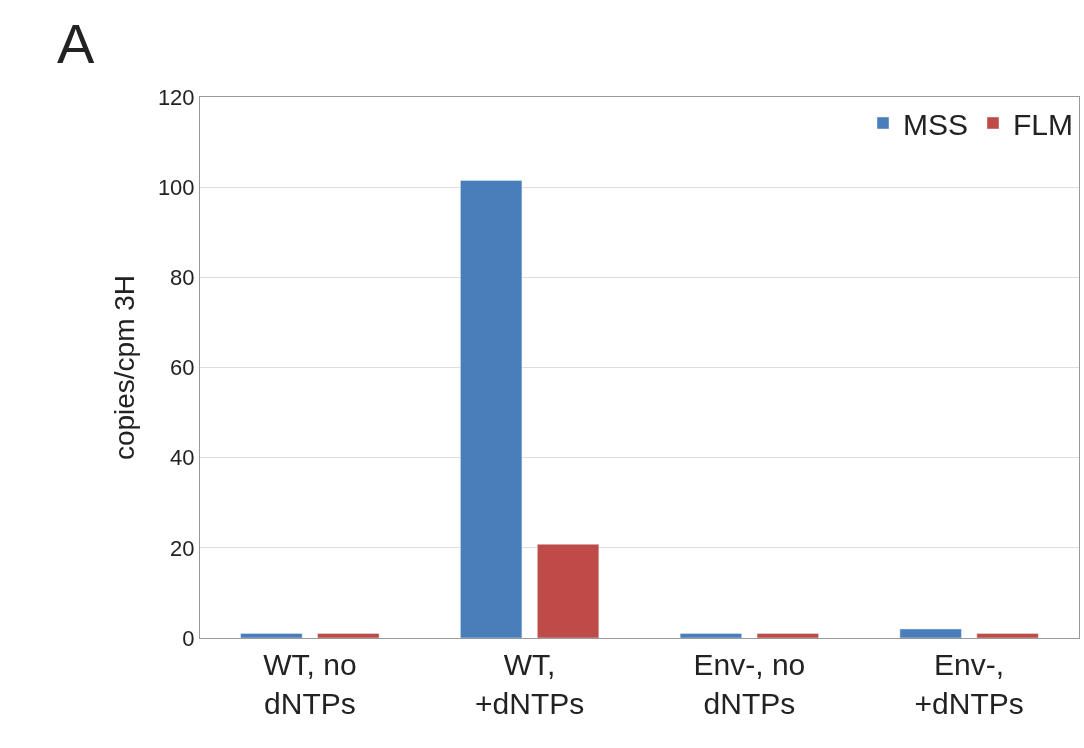 Image resolution: width=1084 pixels, height=748 pixels. What do you see at coordinates (76, 43) in the screenshot?
I see `text: A` at bounding box center [76, 43].